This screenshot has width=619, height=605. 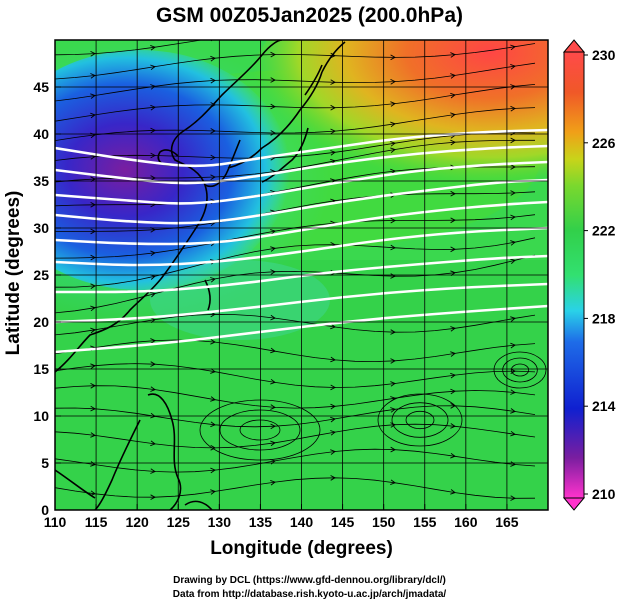 What do you see at coordinates (574, 275) in the screenshot?
I see `colorbar-scale` at bounding box center [574, 275].